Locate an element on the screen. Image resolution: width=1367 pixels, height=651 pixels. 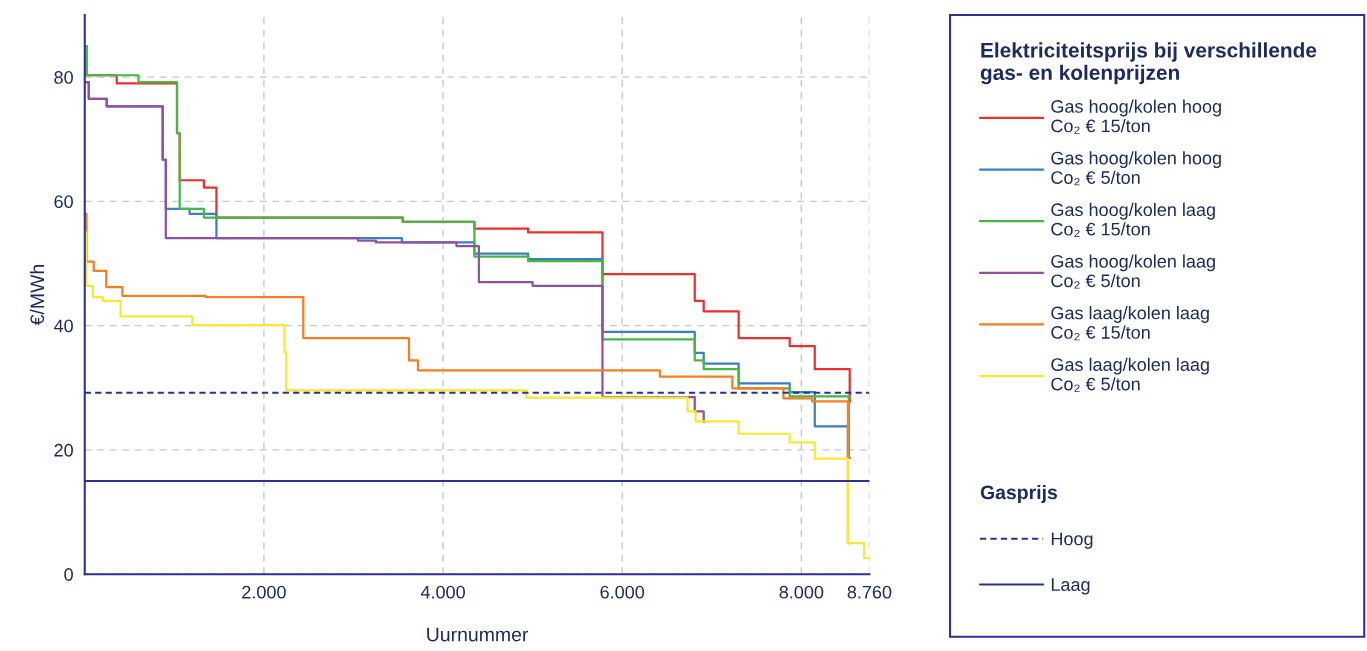
x-tick-label: 8.760 is located at coordinates (869, 592).